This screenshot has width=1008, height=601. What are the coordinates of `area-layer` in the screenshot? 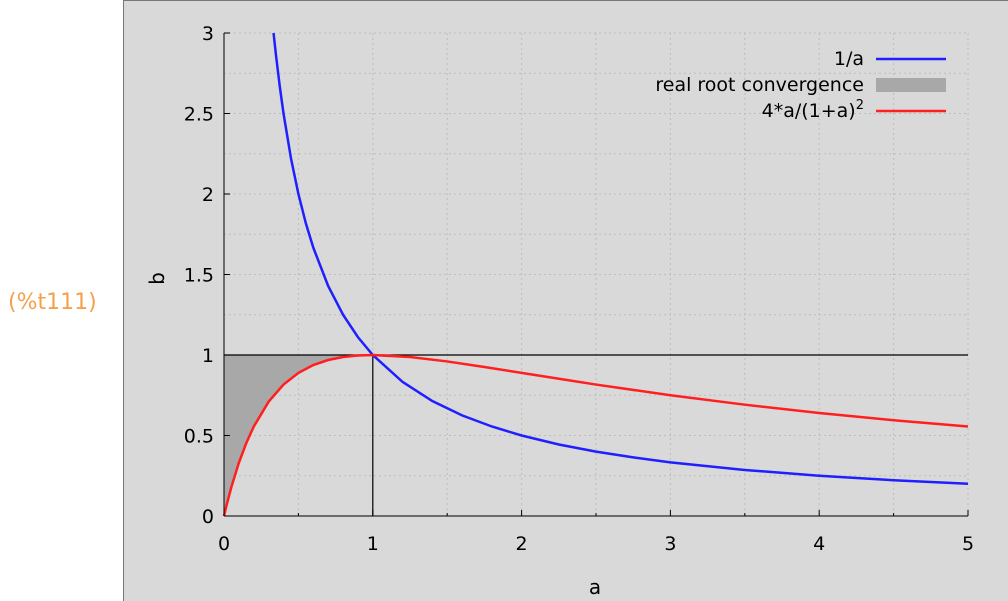 It's located at (298, 435).